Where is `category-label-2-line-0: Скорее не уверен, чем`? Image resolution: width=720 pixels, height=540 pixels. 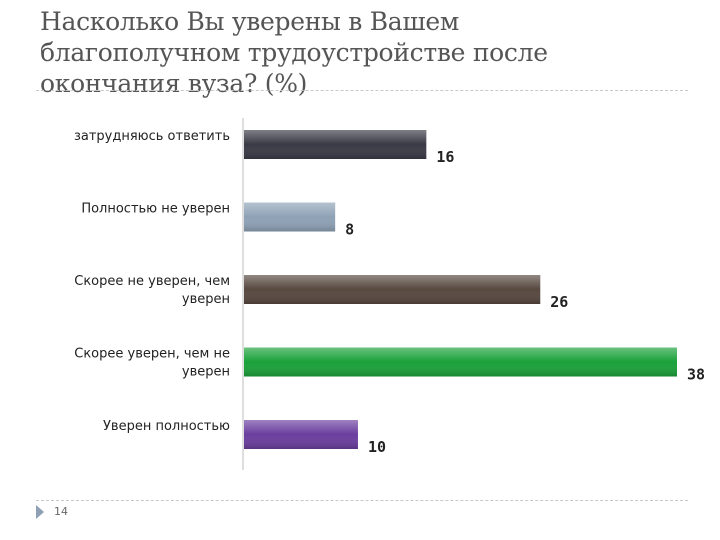
category-label-2-line-0: Скорее не уверен, чем is located at coordinates (152, 281).